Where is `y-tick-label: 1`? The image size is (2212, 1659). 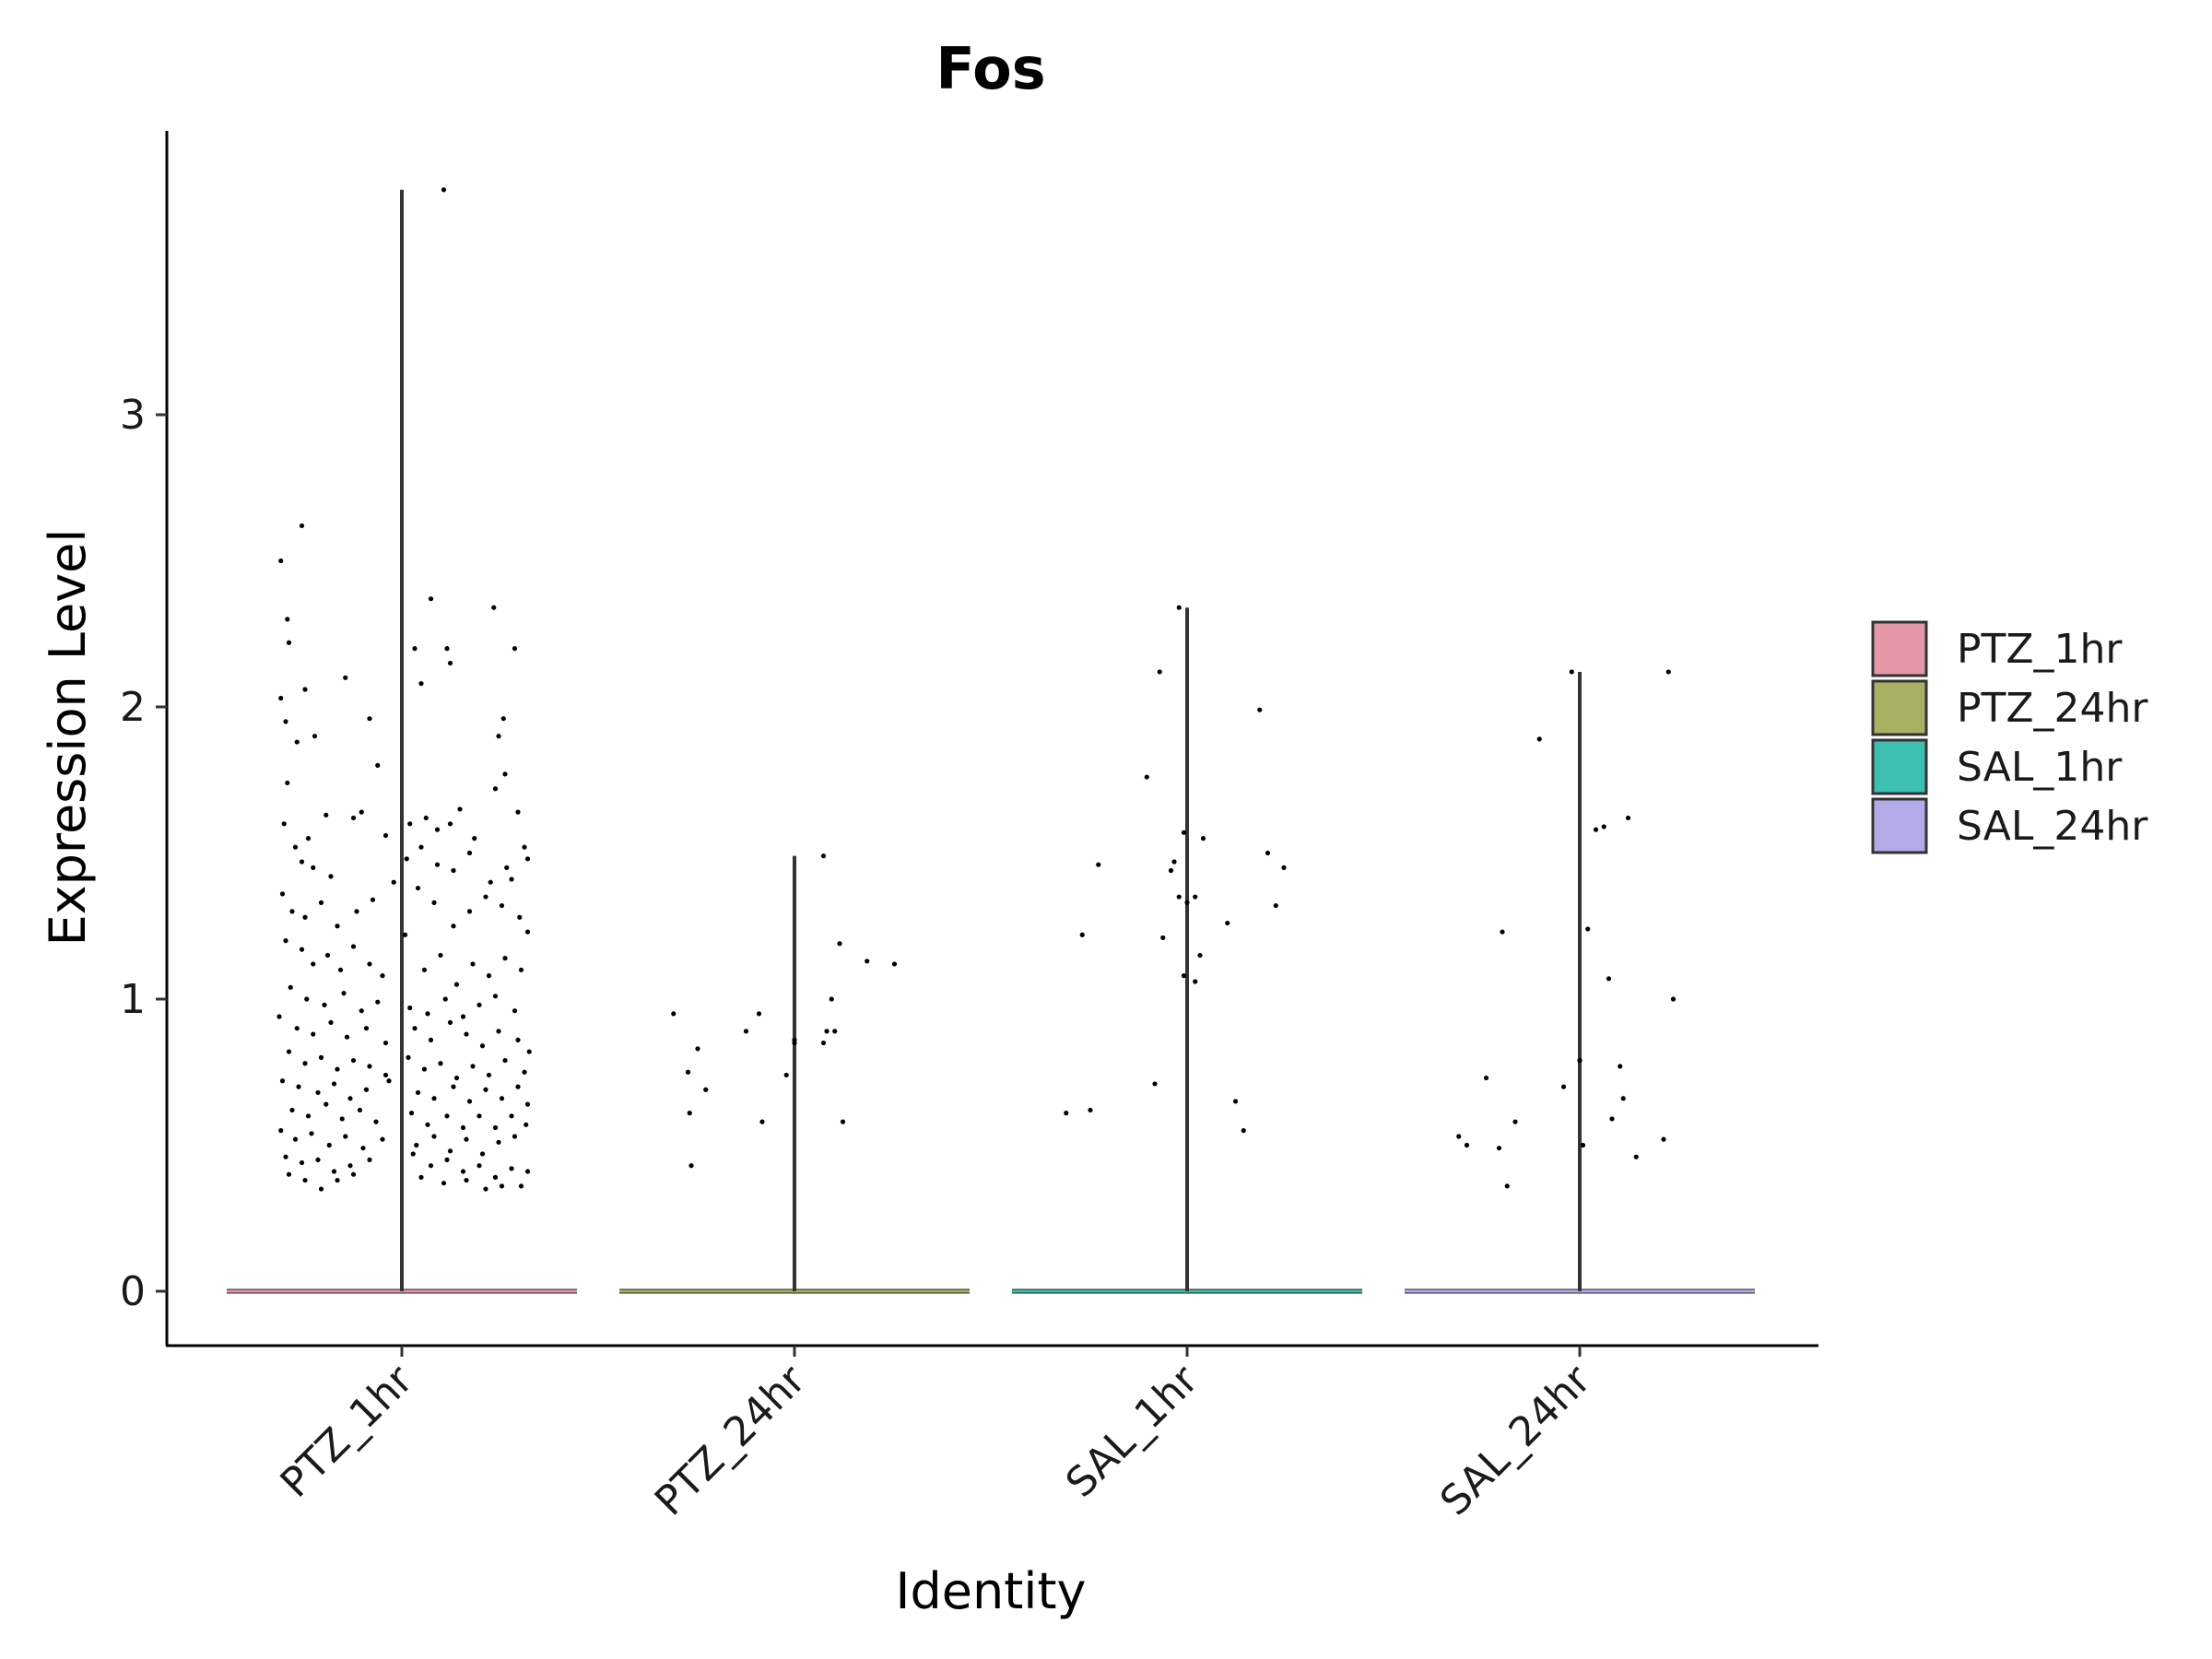 y-tick-label: 1 is located at coordinates (133, 999).